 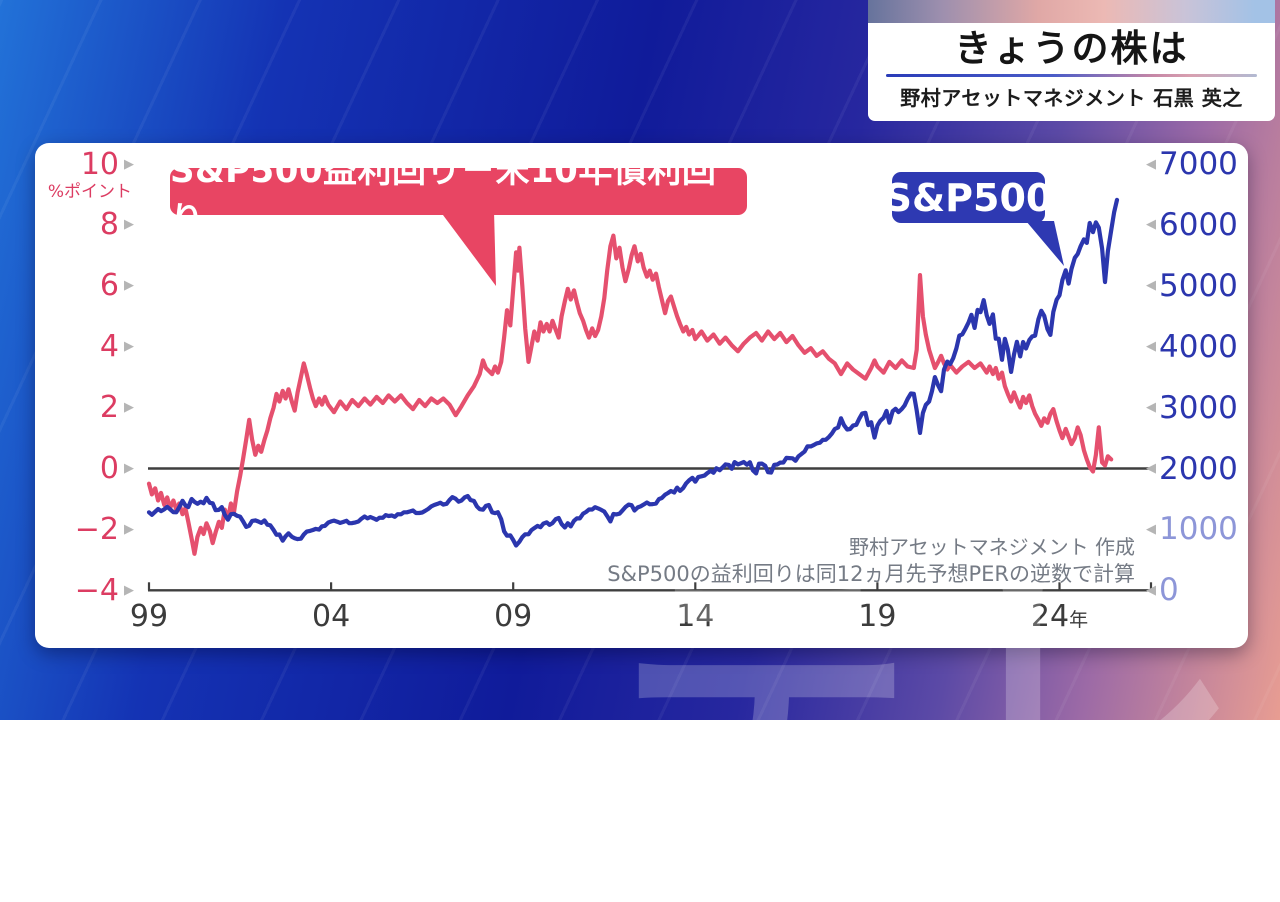 I want to click on header-body: きょうの株は 野村アセットマネジメント 石黒 英之, so click(x=1071, y=72).